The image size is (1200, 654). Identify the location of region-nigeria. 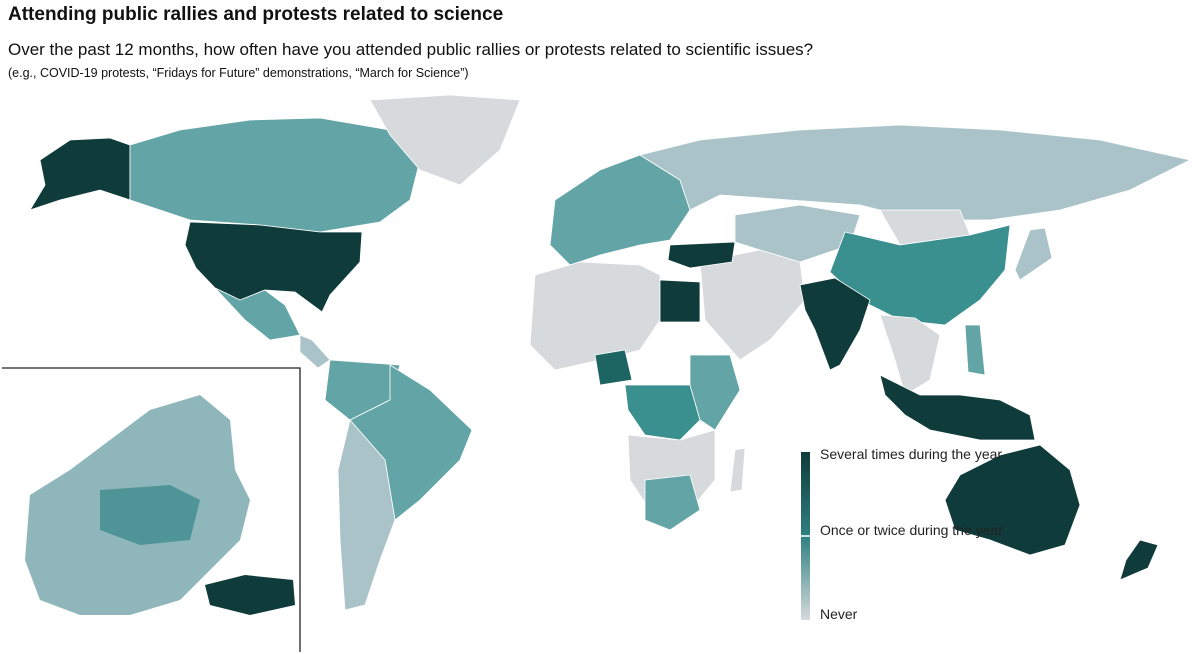
(613, 367).